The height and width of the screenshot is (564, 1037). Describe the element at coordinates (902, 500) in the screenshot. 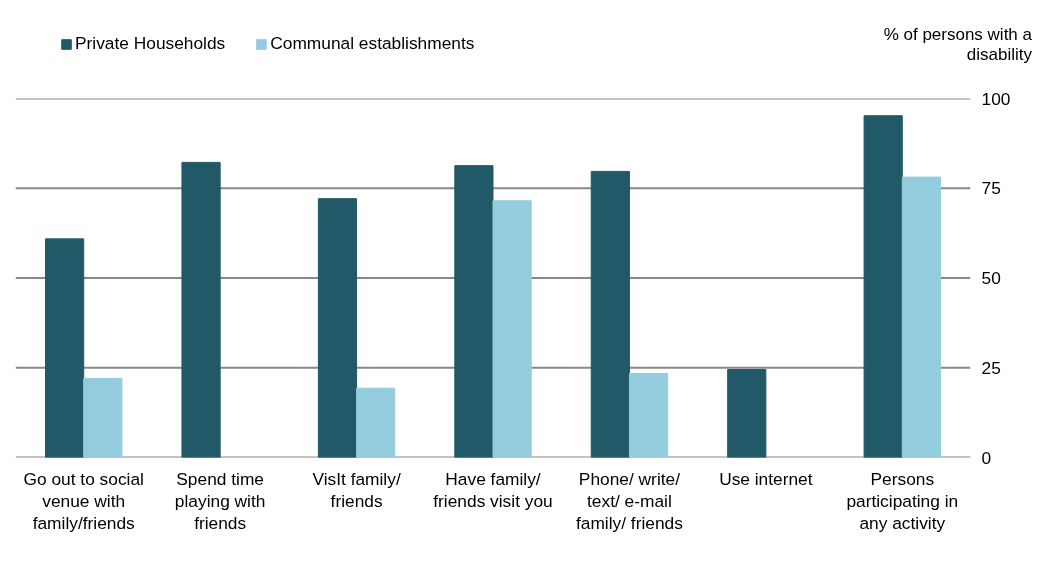

I see `x-tick-label: Persons participating in any activity` at that location.